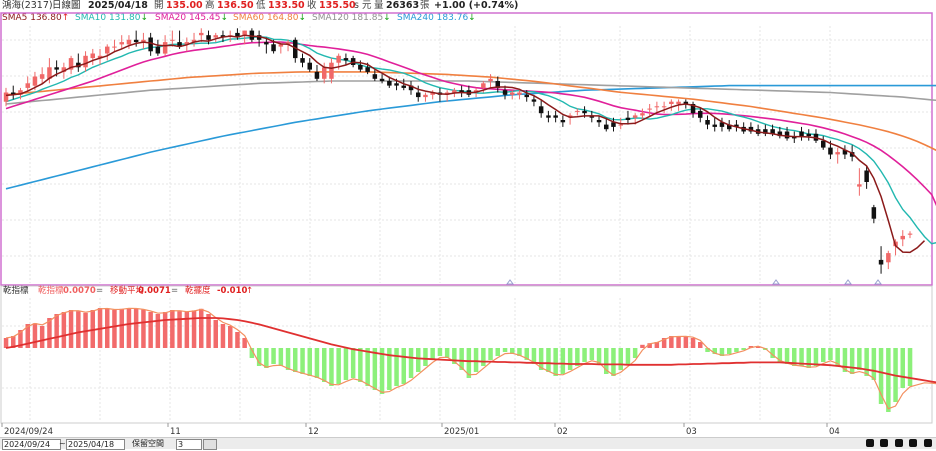 The image size is (936, 451). Describe the element at coordinates (869, 443) in the screenshot. I see `zoom-in-icon` at that location.